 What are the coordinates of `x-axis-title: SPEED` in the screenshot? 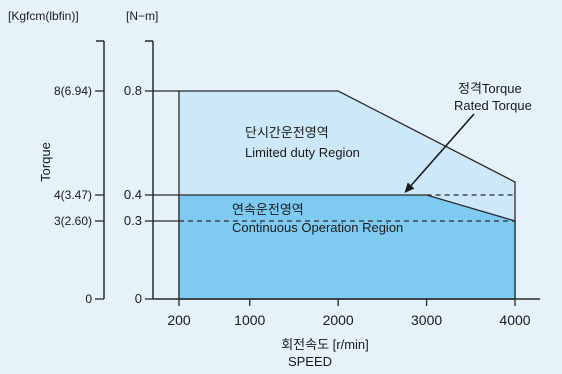 It's located at (310, 361).